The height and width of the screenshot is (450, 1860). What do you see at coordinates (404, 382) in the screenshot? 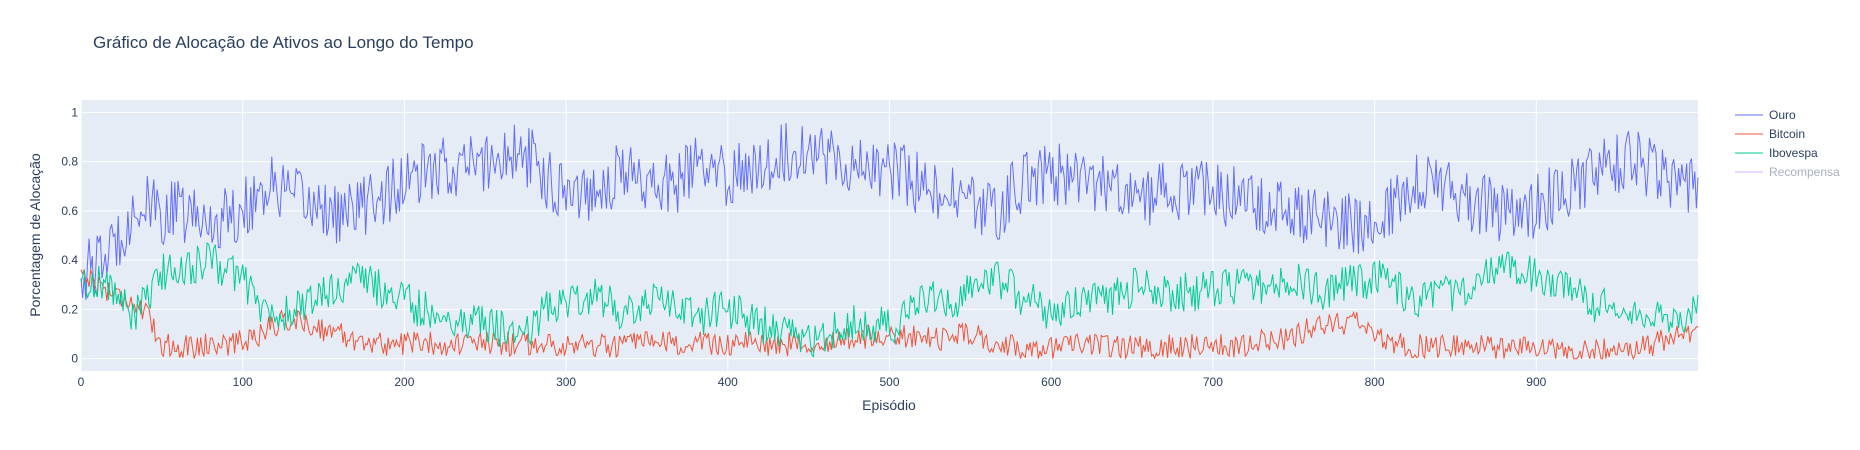
I see `x-tick-label: 200` at bounding box center [404, 382].